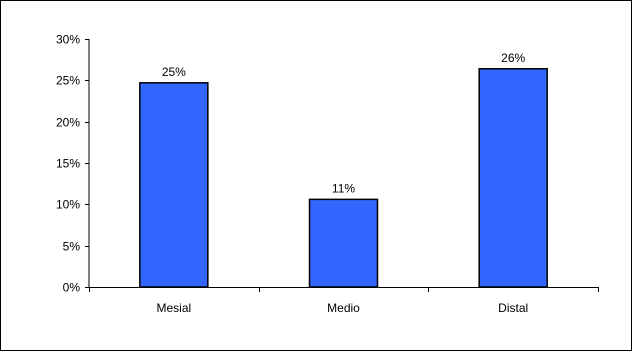 The image size is (632, 351). Describe the element at coordinates (174, 185) in the screenshot. I see `bar-mesial` at that location.